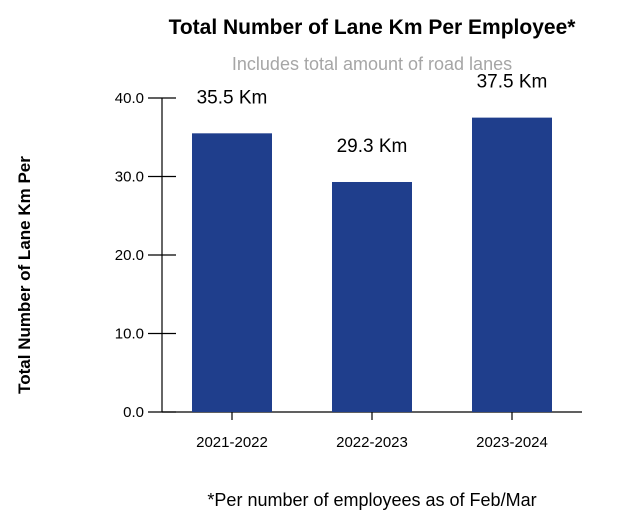 Image resolution: width=624 pixels, height=515 pixels. Describe the element at coordinates (129, 255) in the screenshot. I see `y-tick-label: 20.0` at that location.